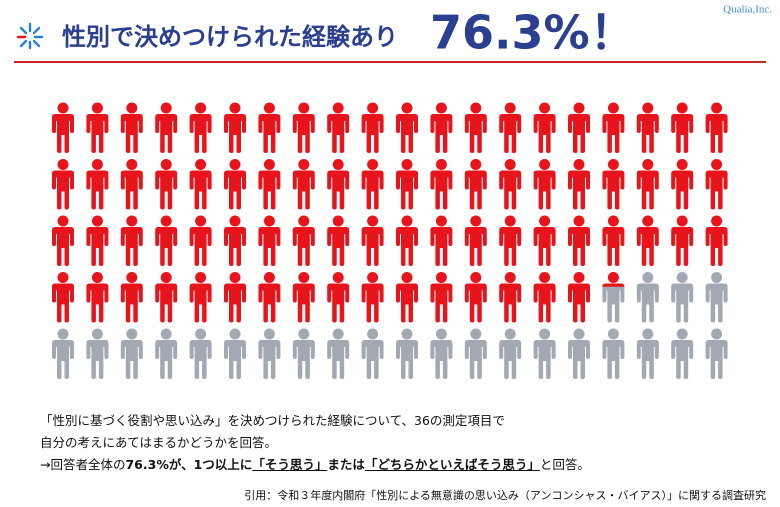 Image resolution: width=780 pixels, height=507 pixels. I want to click on chart-title: 性別で決めつけられた経験あり, so click(230, 37).